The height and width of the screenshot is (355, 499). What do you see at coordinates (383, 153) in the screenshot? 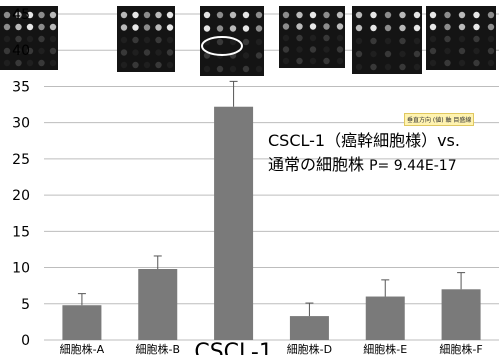
I see `annotation: CSCL-1（癌幹細胞様）vs. 通常の細胞株 P= 9.44E-17` at bounding box center [383, 153].